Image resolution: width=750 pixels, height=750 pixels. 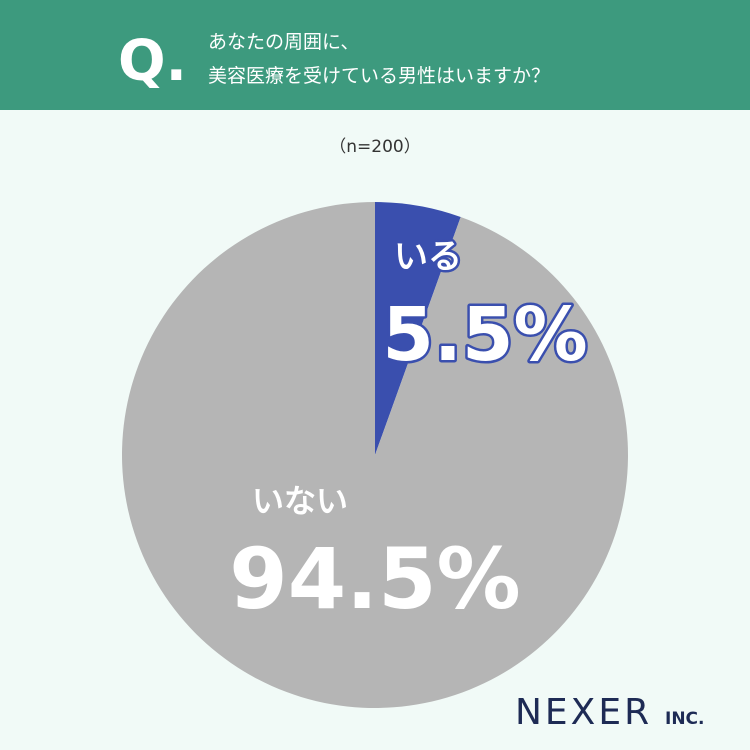 I want to click on header-band, so click(x=375, y=55).